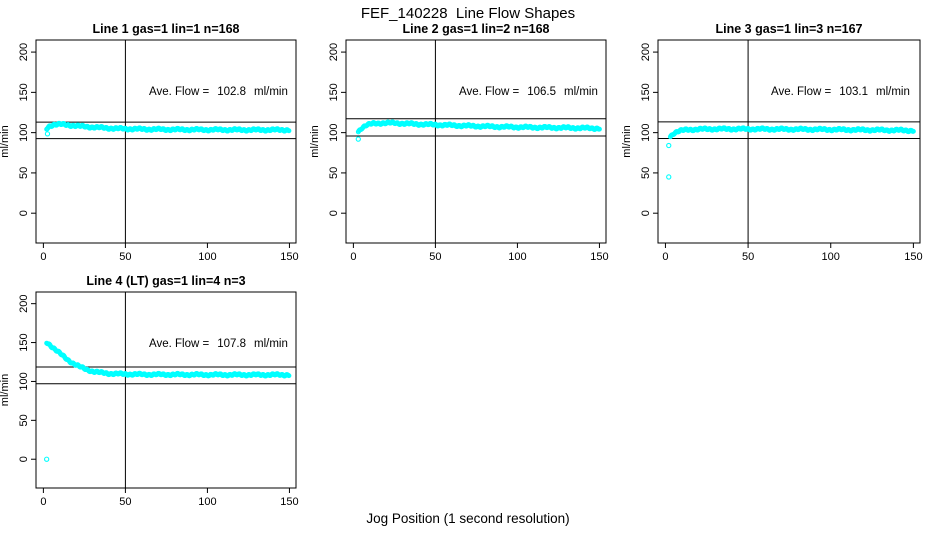  I want to click on subplot-title: Line 1 gas=1 lin=1 n=168, so click(166, 29).